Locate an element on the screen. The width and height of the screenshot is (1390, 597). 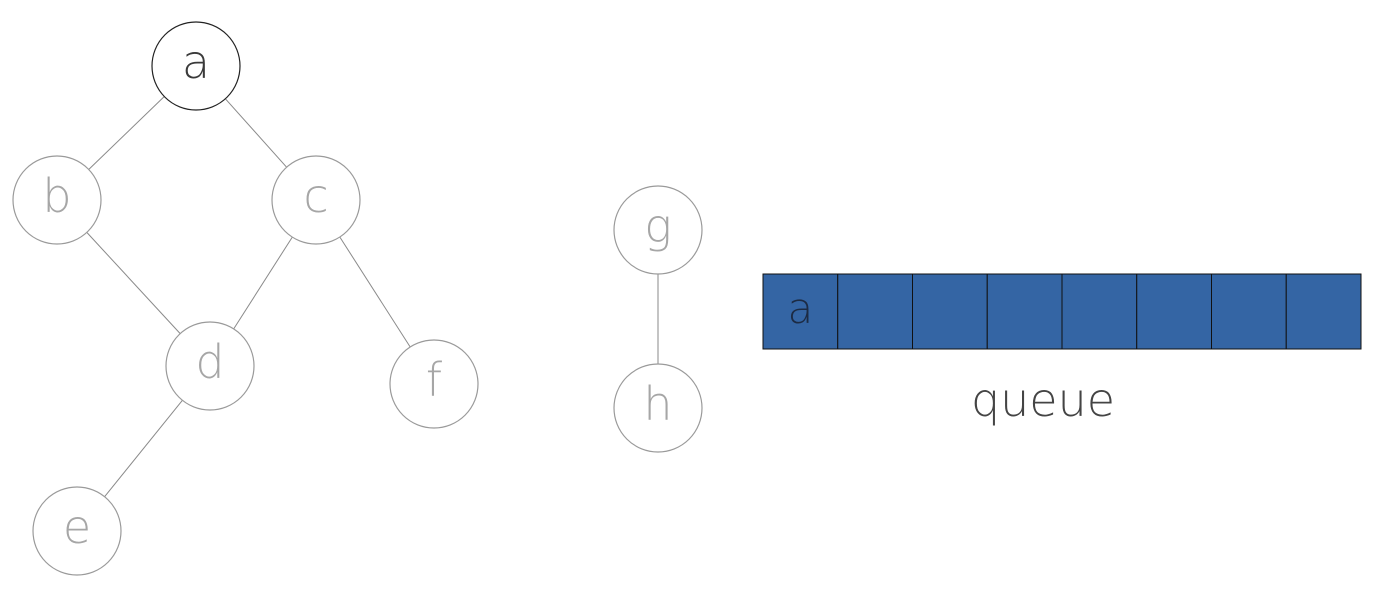
edge-c-f is located at coordinates (375, 292).